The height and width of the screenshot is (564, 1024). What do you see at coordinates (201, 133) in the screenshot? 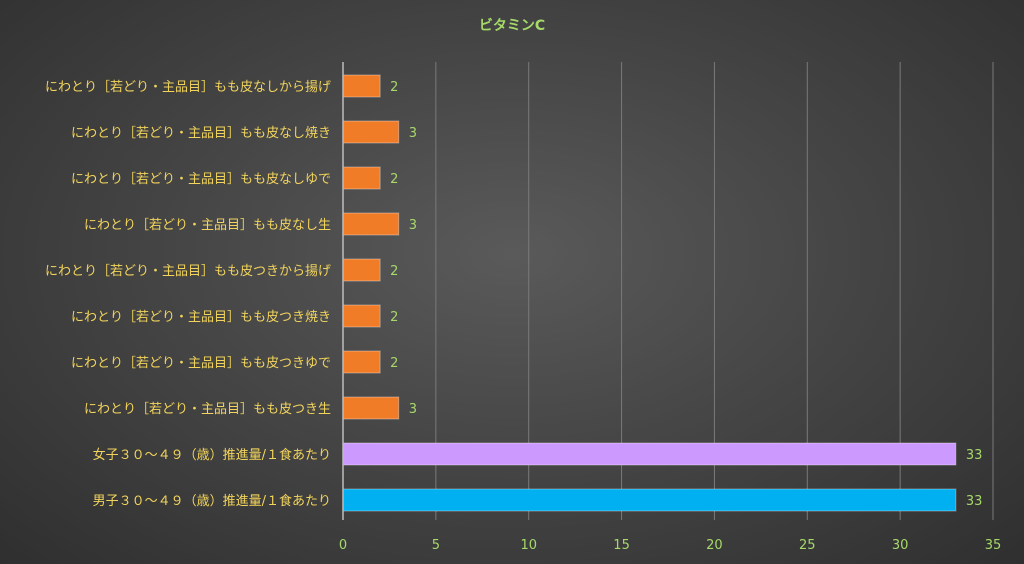
I see `category-label: にわとり［若どり・主品目］もも皮なし焼き` at bounding box center [201, 133].